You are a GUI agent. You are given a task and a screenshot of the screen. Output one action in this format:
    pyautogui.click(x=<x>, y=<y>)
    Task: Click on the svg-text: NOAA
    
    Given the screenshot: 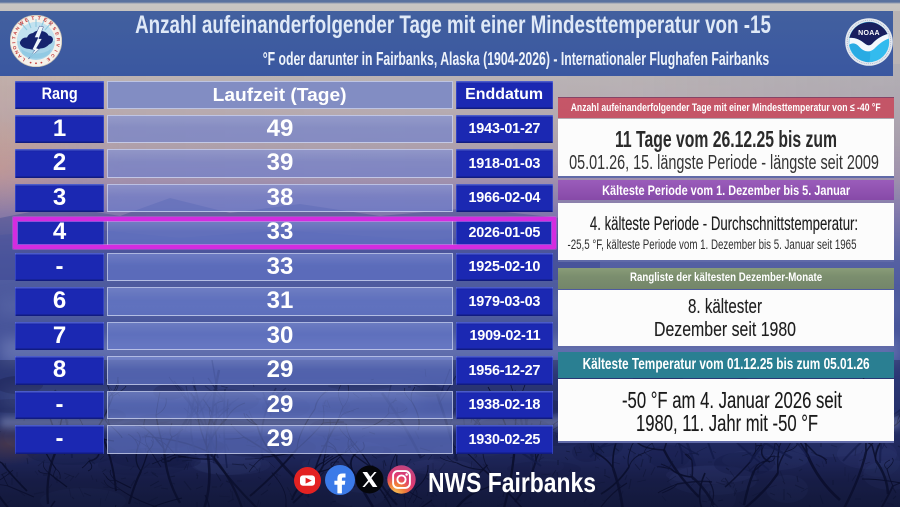 What is the action you would take?
    pyautogui.click(x=869, y=33)
    